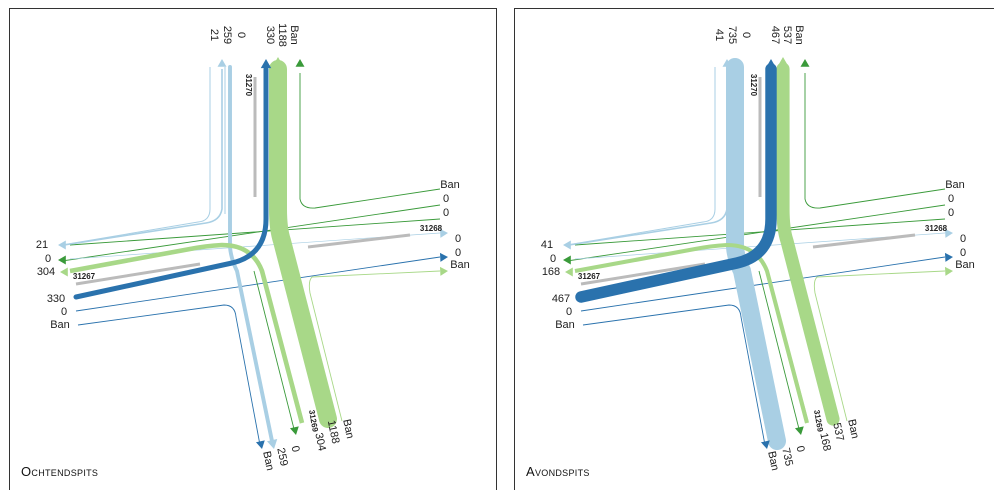 This screenshot has width=994, height=491. What do you see at coordinates (547, 245) in the screenshot?
I see `label-west-0: 41` at bounding box center [547, 245].